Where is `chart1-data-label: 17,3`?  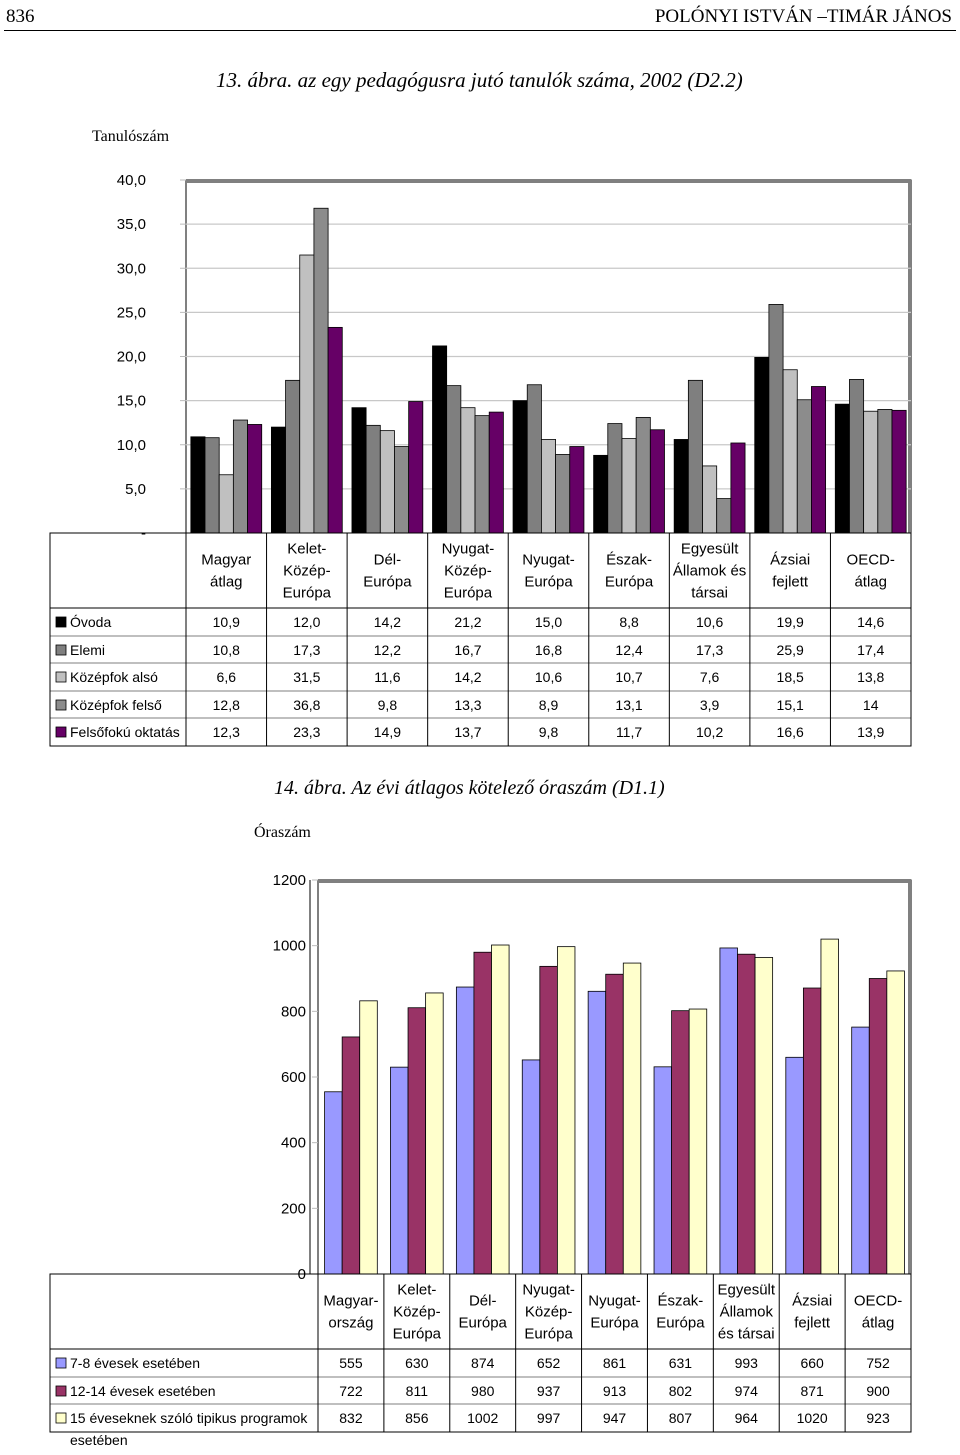 chart1-data-label: 17,3 is located at coordinates (709, 650).